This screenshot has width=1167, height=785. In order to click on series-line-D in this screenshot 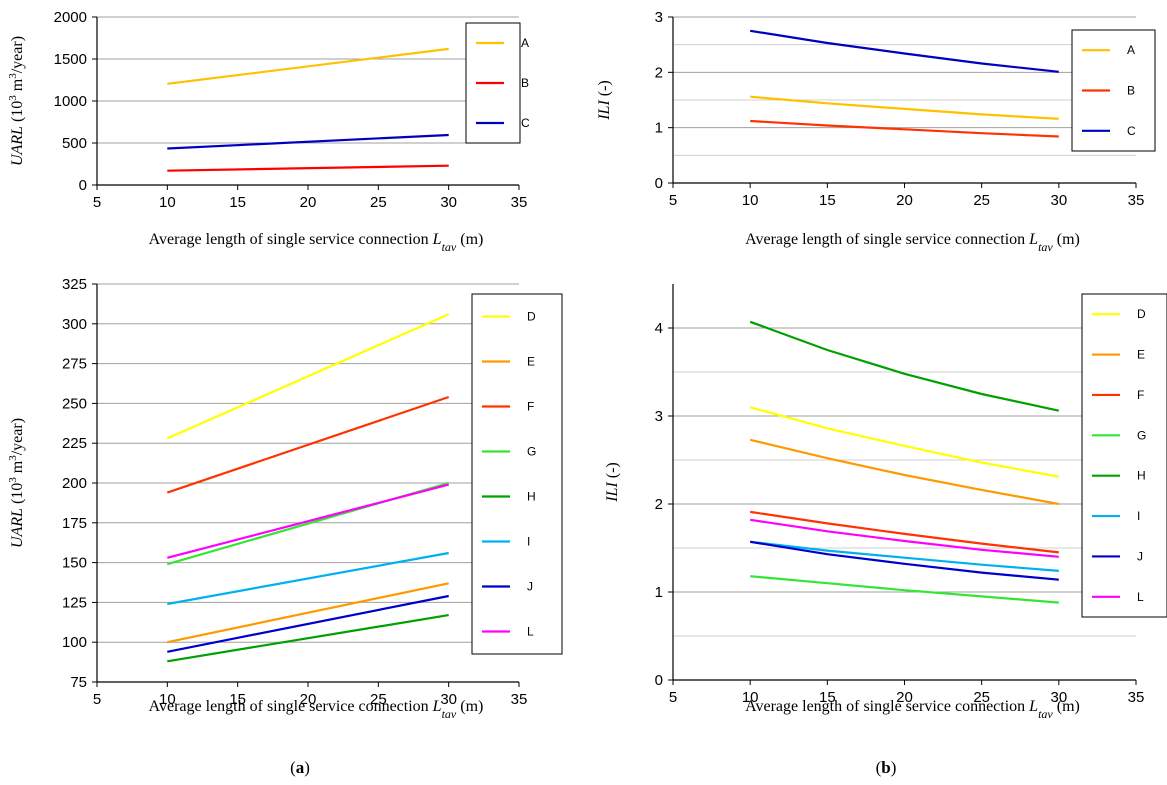, I will do `click(904, 442)`.